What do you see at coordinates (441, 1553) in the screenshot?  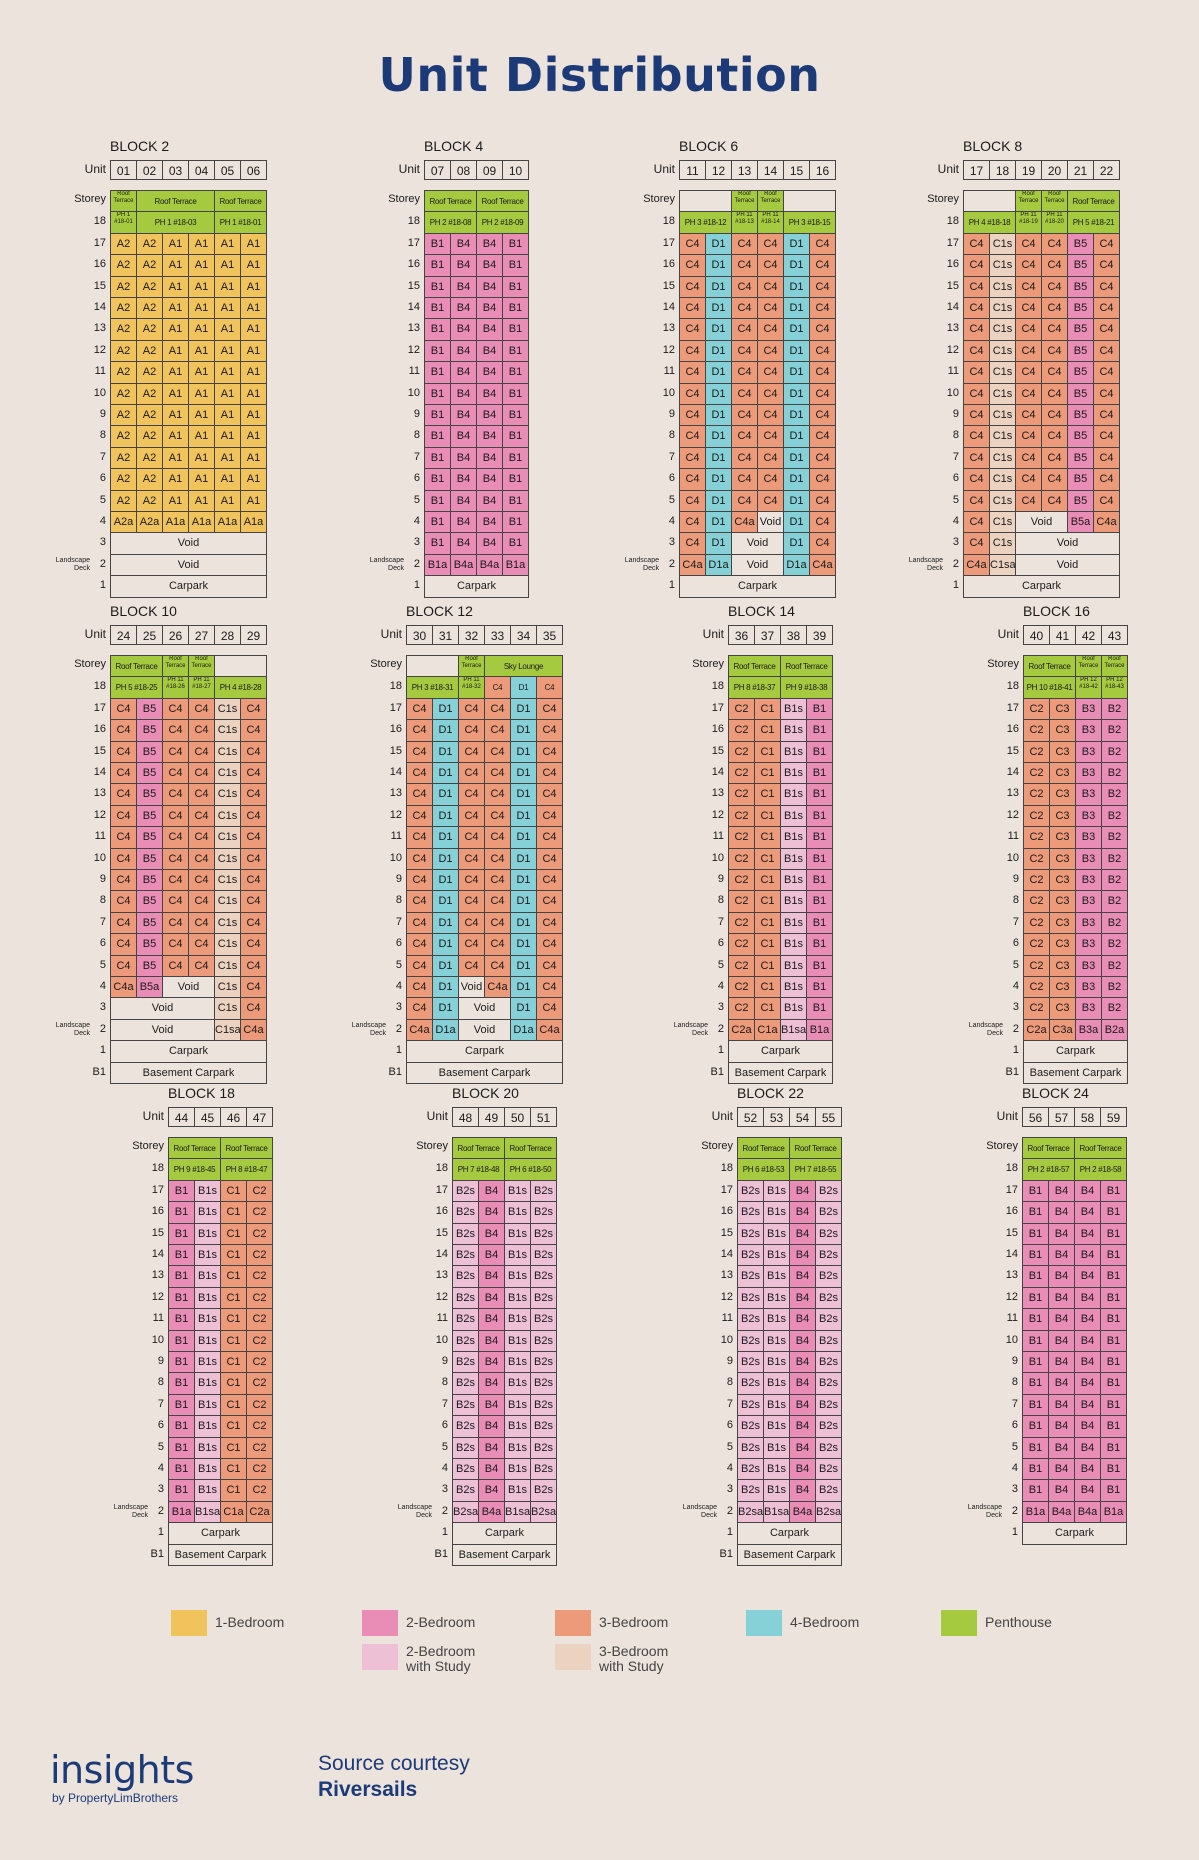 I see `storey-number: B1` at bounding box center [441, 1553].